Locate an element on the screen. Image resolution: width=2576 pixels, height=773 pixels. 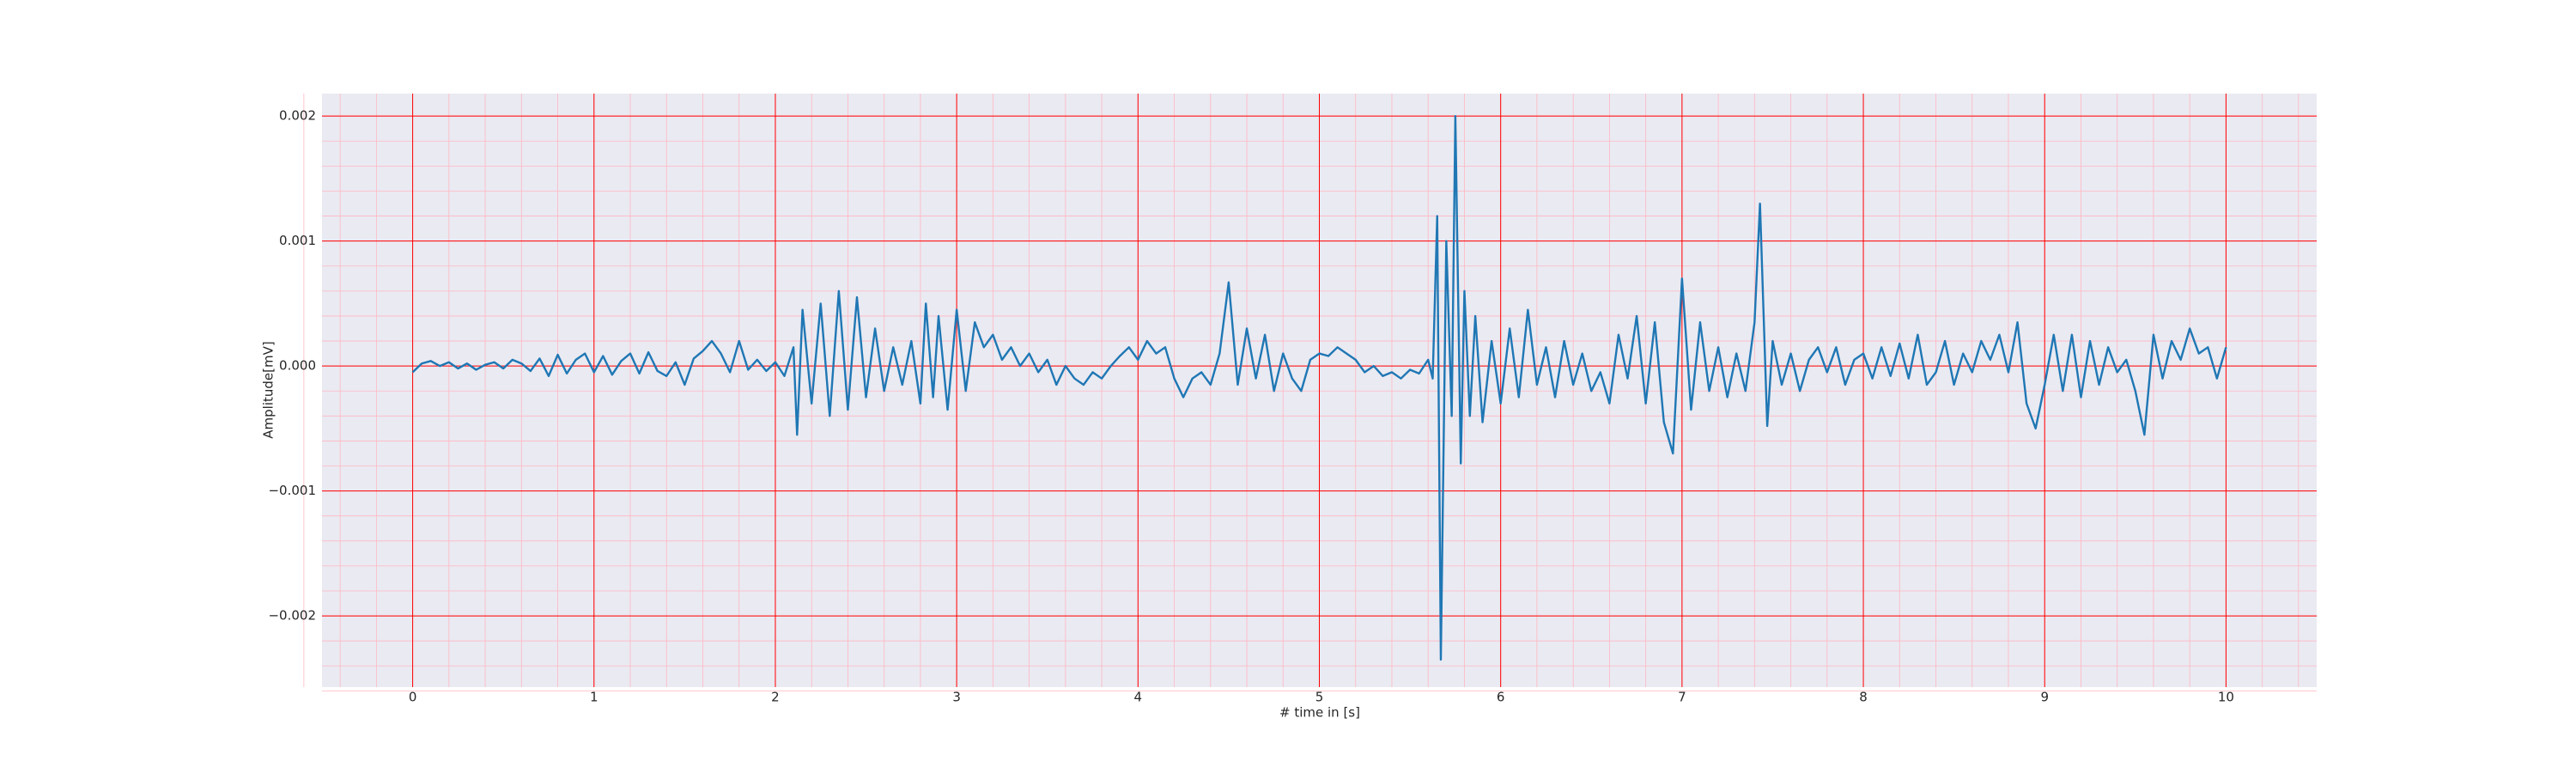
y-tick-label: 0.002 is located at coordinates (297, 116).